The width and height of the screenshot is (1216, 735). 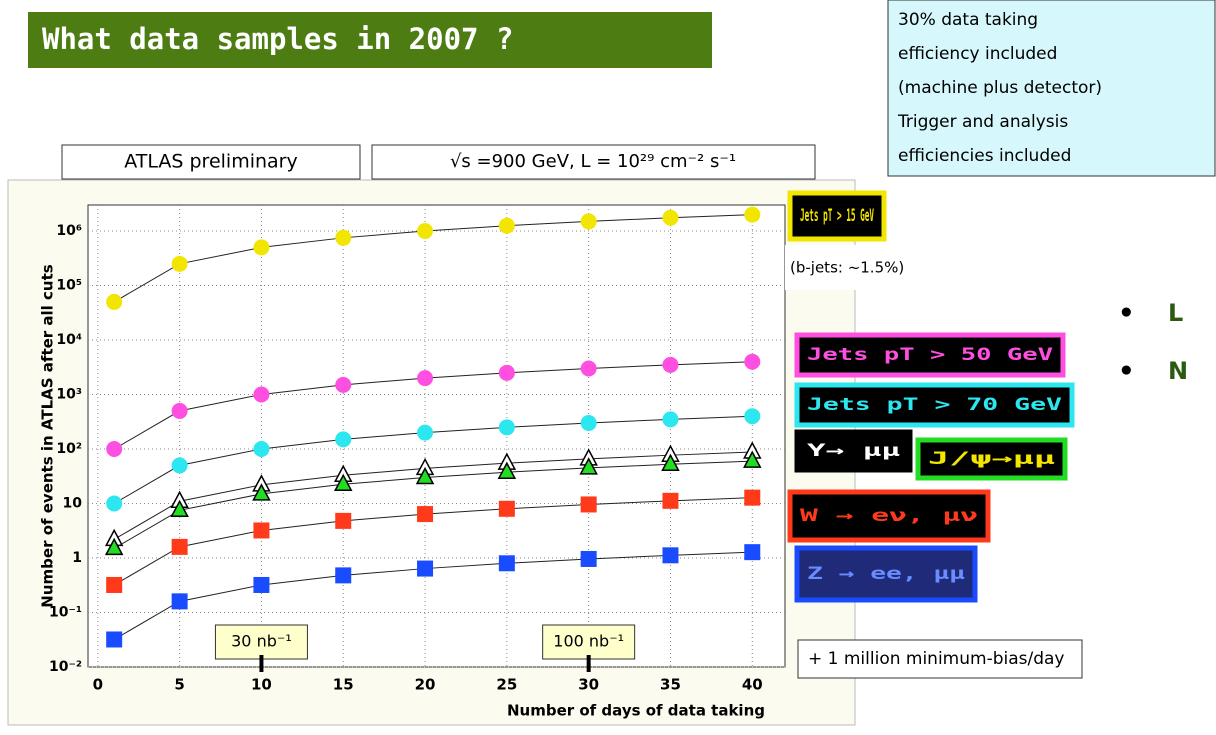 What do you see at coordinates (1175, 313) in the screenshot?
I see `bullet-text: L` at bounding box center [1175, 313].